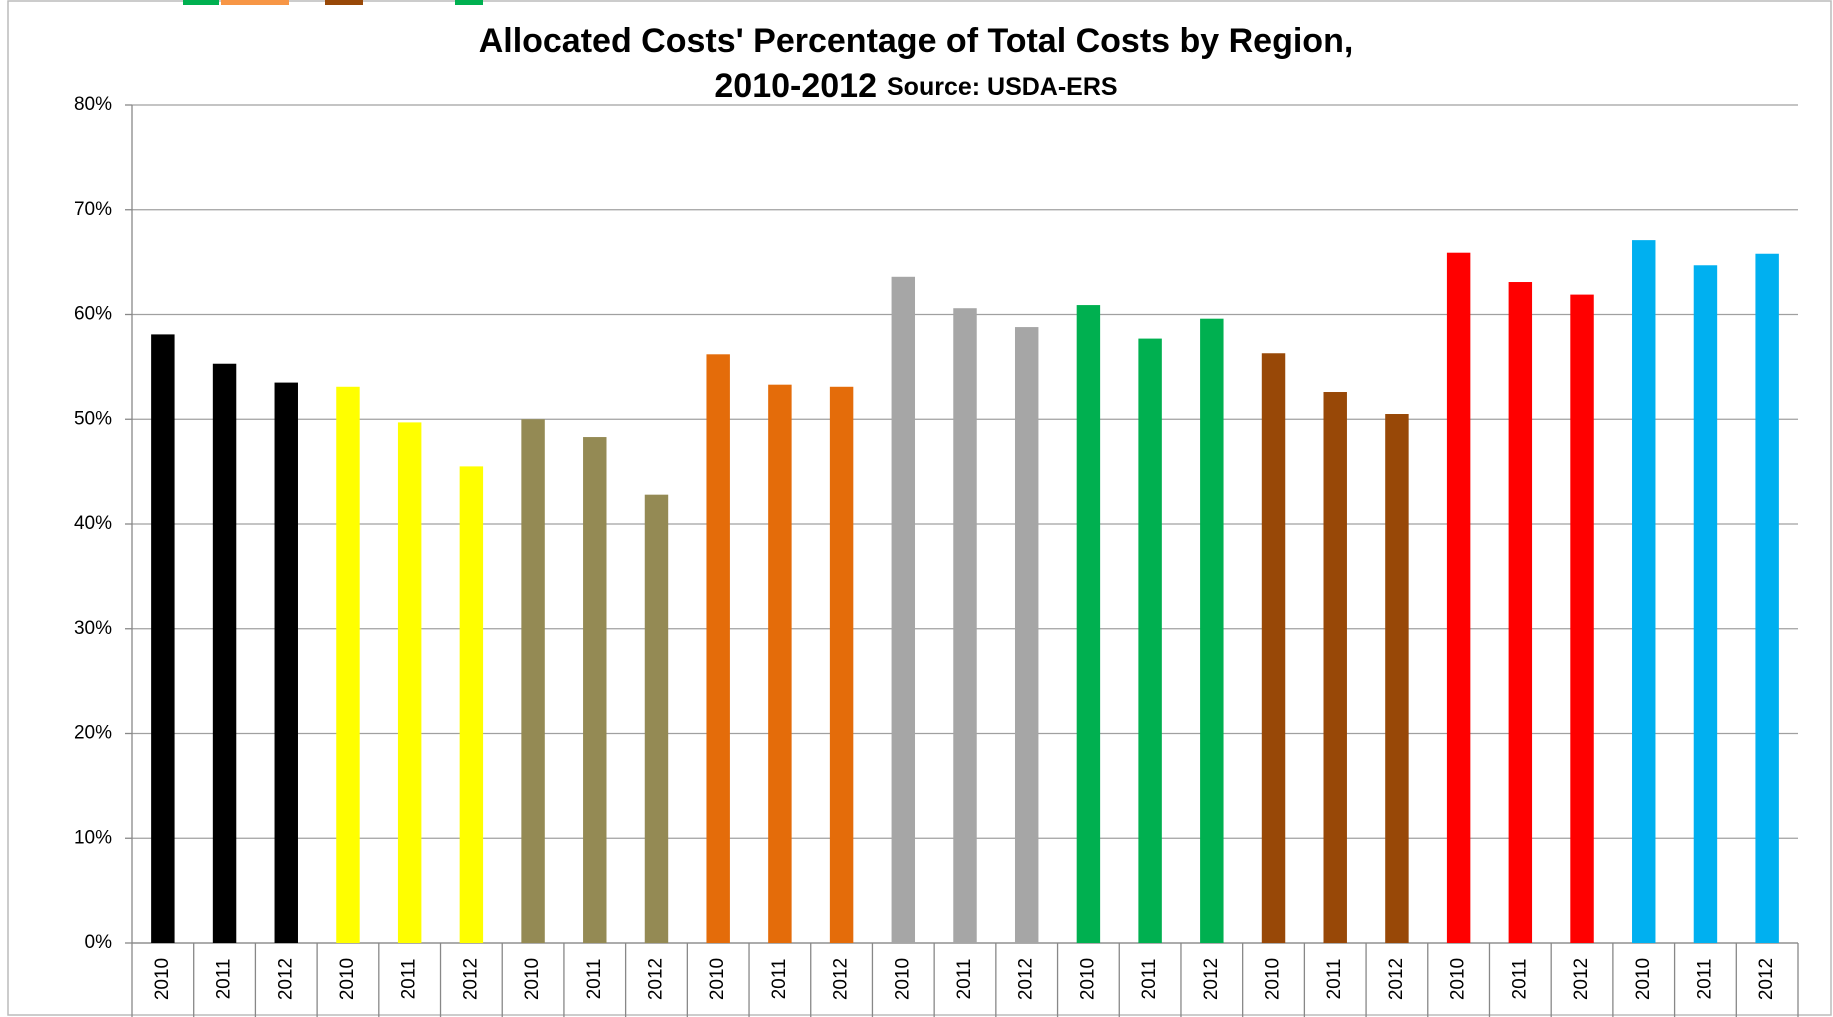 The height and width of the screenshot is (1017, 1833). I want to click on y-tick-label: 40%, so click(93, 523).